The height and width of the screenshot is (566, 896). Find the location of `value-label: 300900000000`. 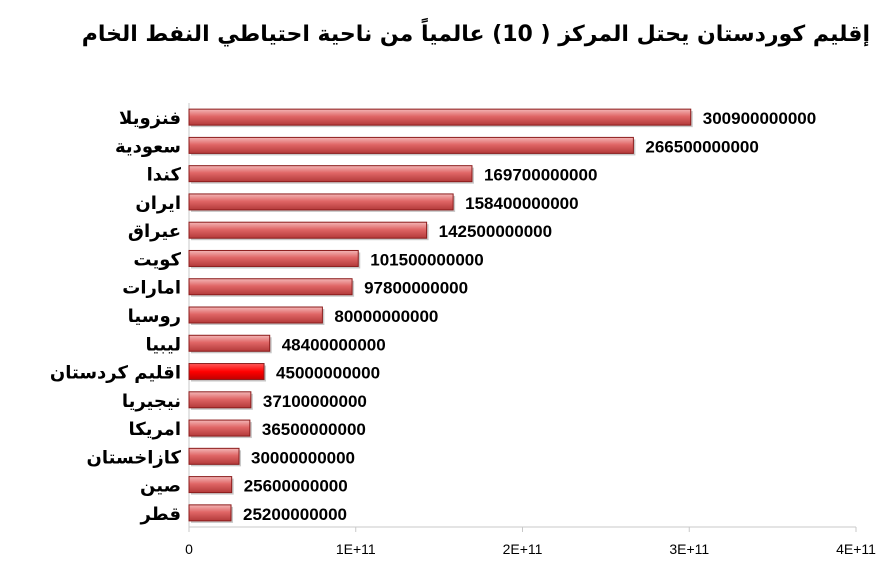

value-label: 300900000000 is located at coordinates (759, 118).